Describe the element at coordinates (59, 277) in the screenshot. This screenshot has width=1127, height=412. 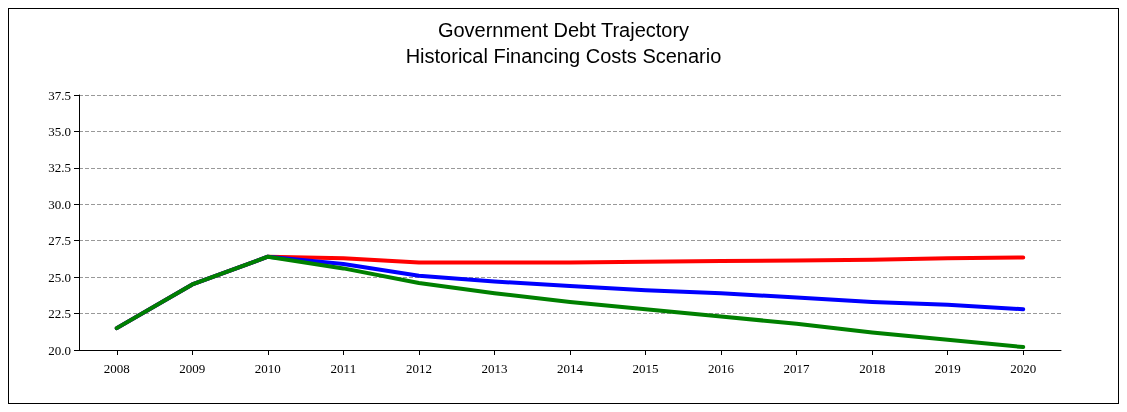
I see `y-tick-label: 25.0` at that location.